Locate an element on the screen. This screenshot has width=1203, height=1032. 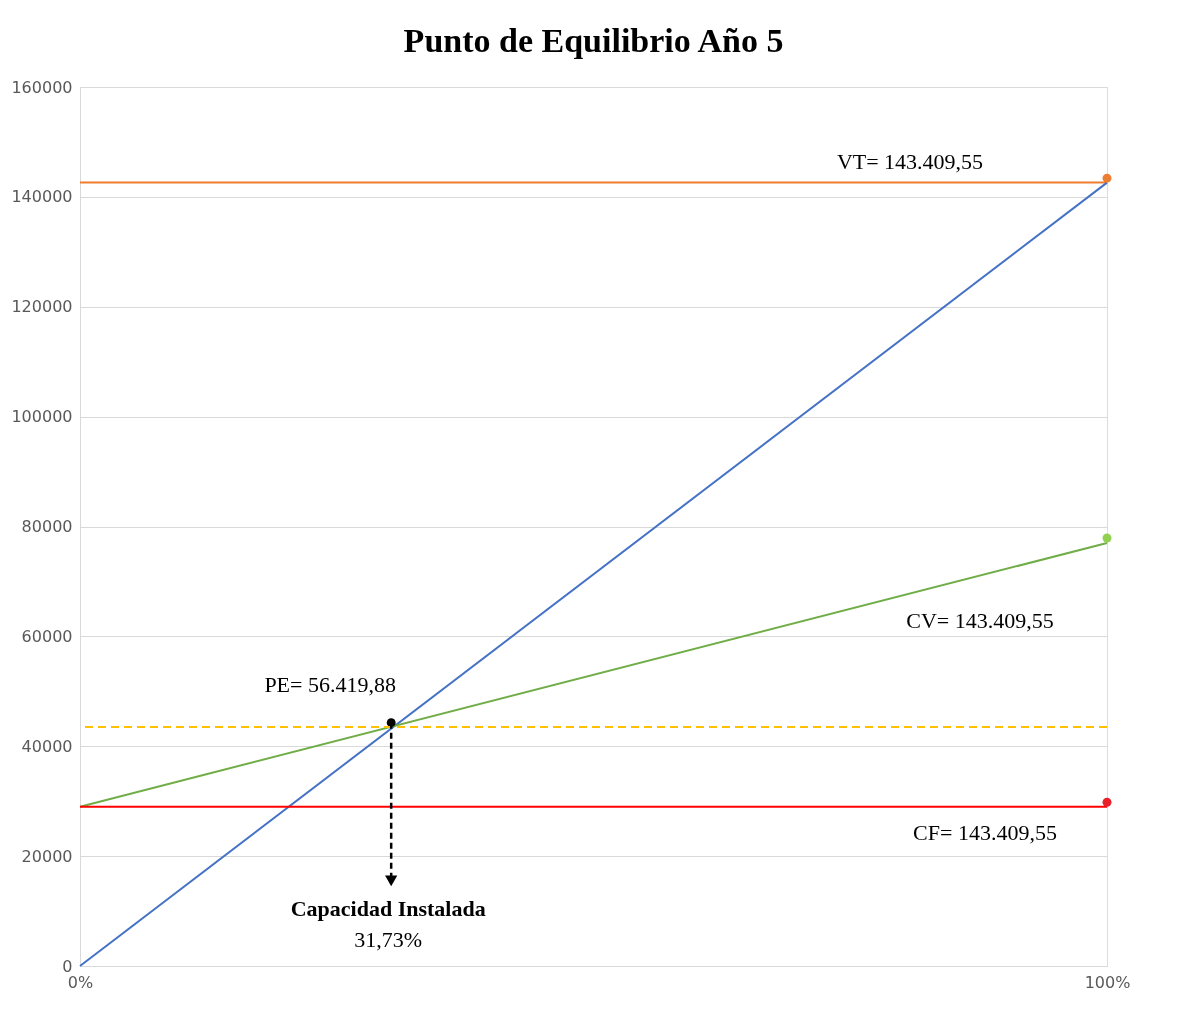
annotation: PE= 56.419,88 is located at coordinates (330, 684).